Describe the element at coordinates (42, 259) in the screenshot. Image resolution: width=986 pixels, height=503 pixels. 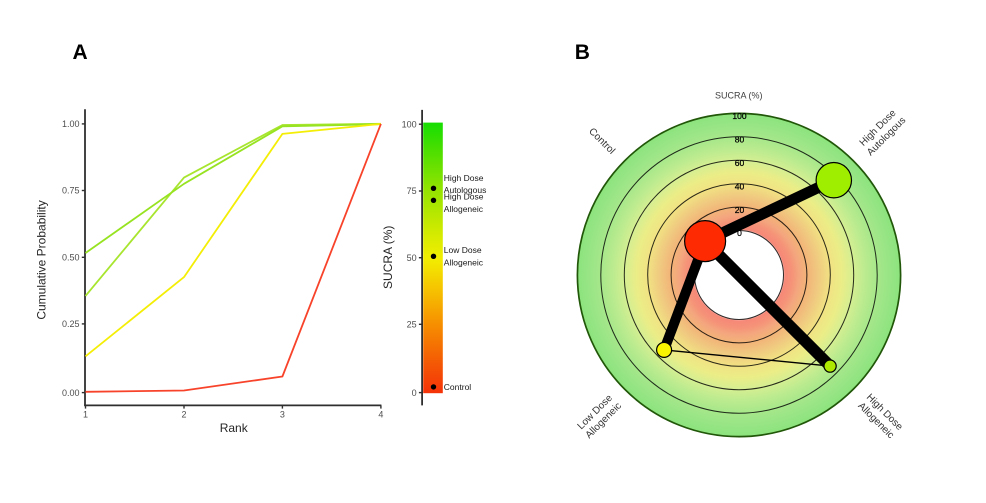
I see `svg-text: Cumulative Probability` at that location.